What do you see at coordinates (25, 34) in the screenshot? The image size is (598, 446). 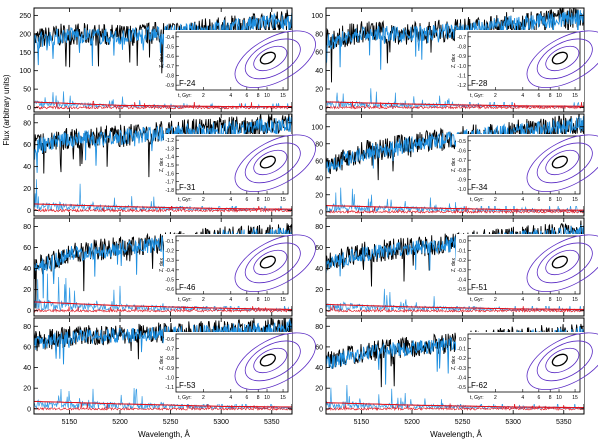 I see `y-tick-label: 200` at bounding box center [25, 34].